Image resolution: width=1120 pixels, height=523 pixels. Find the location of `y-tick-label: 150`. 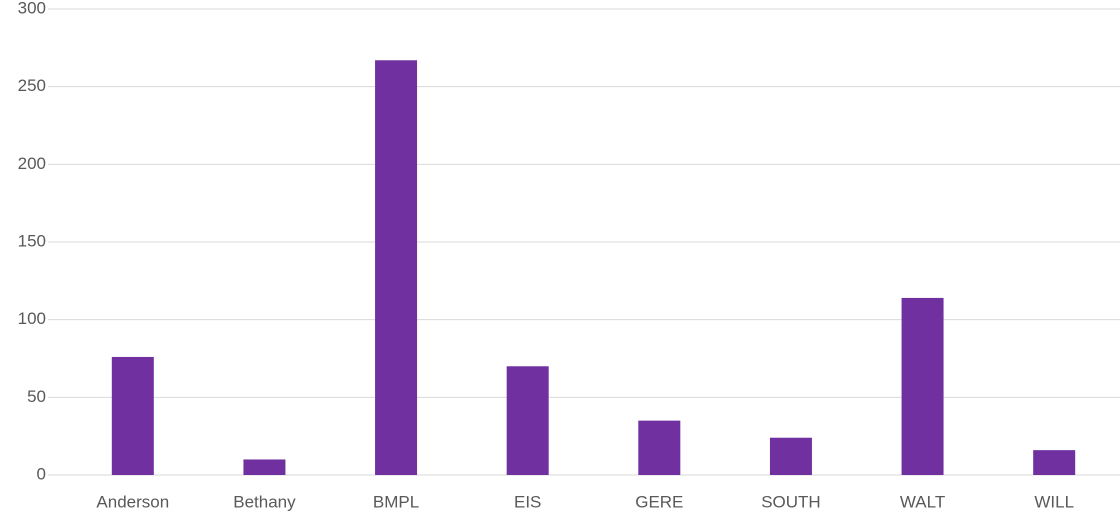

y-tick-label: 150 is located at coordinates (32, 240).